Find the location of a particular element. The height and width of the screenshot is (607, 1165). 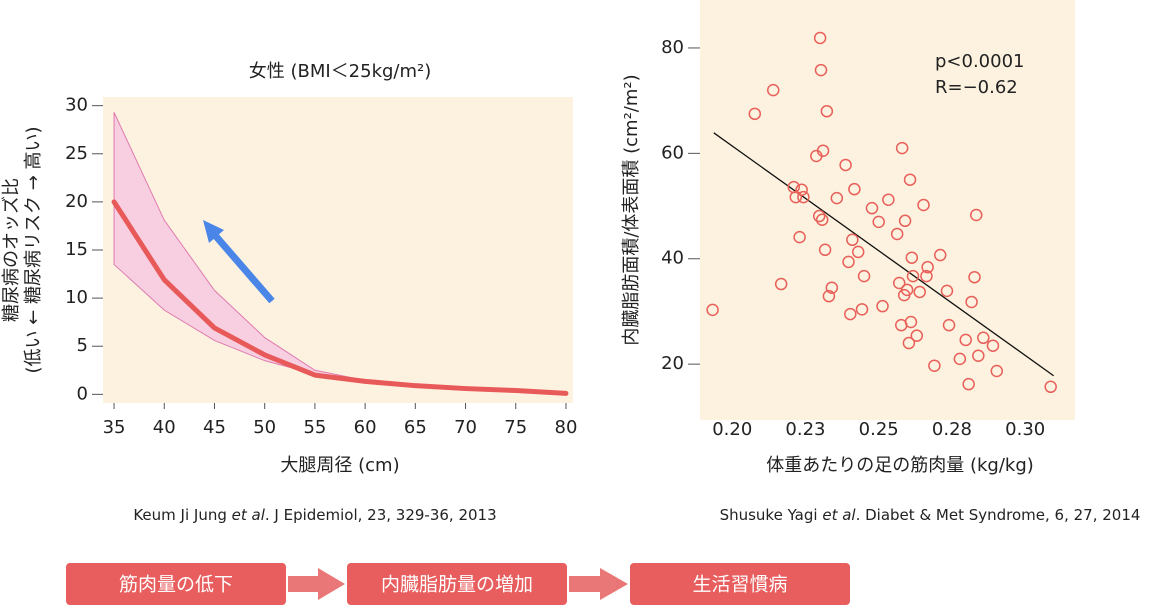

flow-label: 筋肉量の低下 is located at coordinates (176, 585).